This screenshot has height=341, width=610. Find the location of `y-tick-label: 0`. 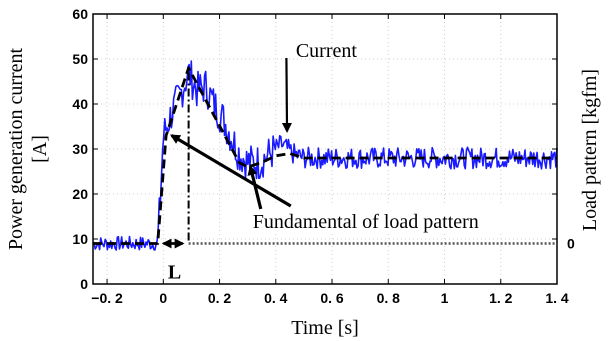

y-tick-label: 0 is located at coordinates (84, 284).